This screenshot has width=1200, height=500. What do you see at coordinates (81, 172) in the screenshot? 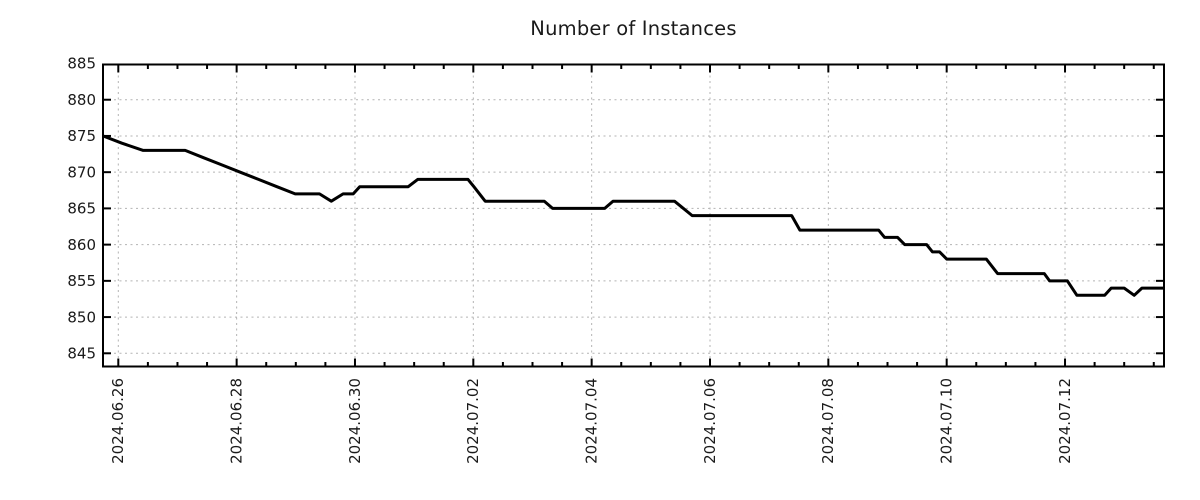
I see `y-tick-label: 870` at bounding box center [81, 172].